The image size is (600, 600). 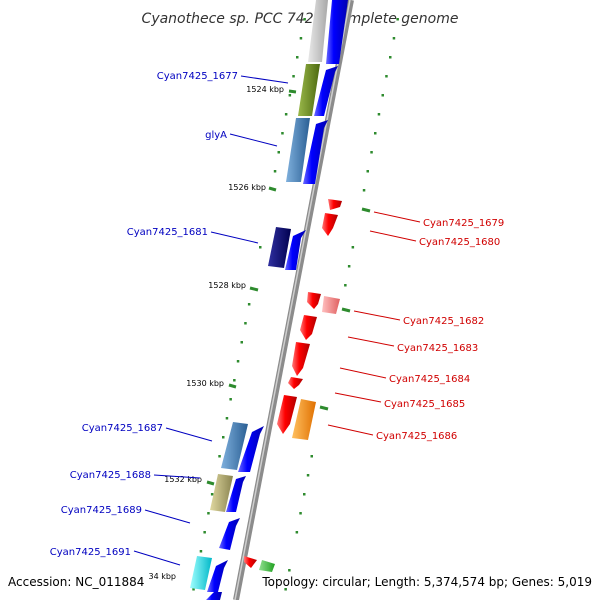 What do you see at coordinates (122, 428) in the screenshot?
I see `gene-label: Cyan7425_1687` at bounding box center [122, 428].